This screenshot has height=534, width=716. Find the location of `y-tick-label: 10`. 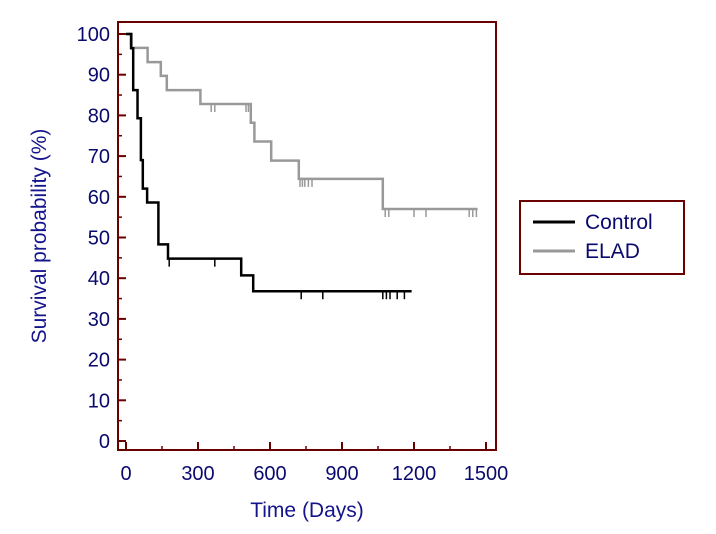

y-tick-label: 10 is located at coordinates (99, 401).